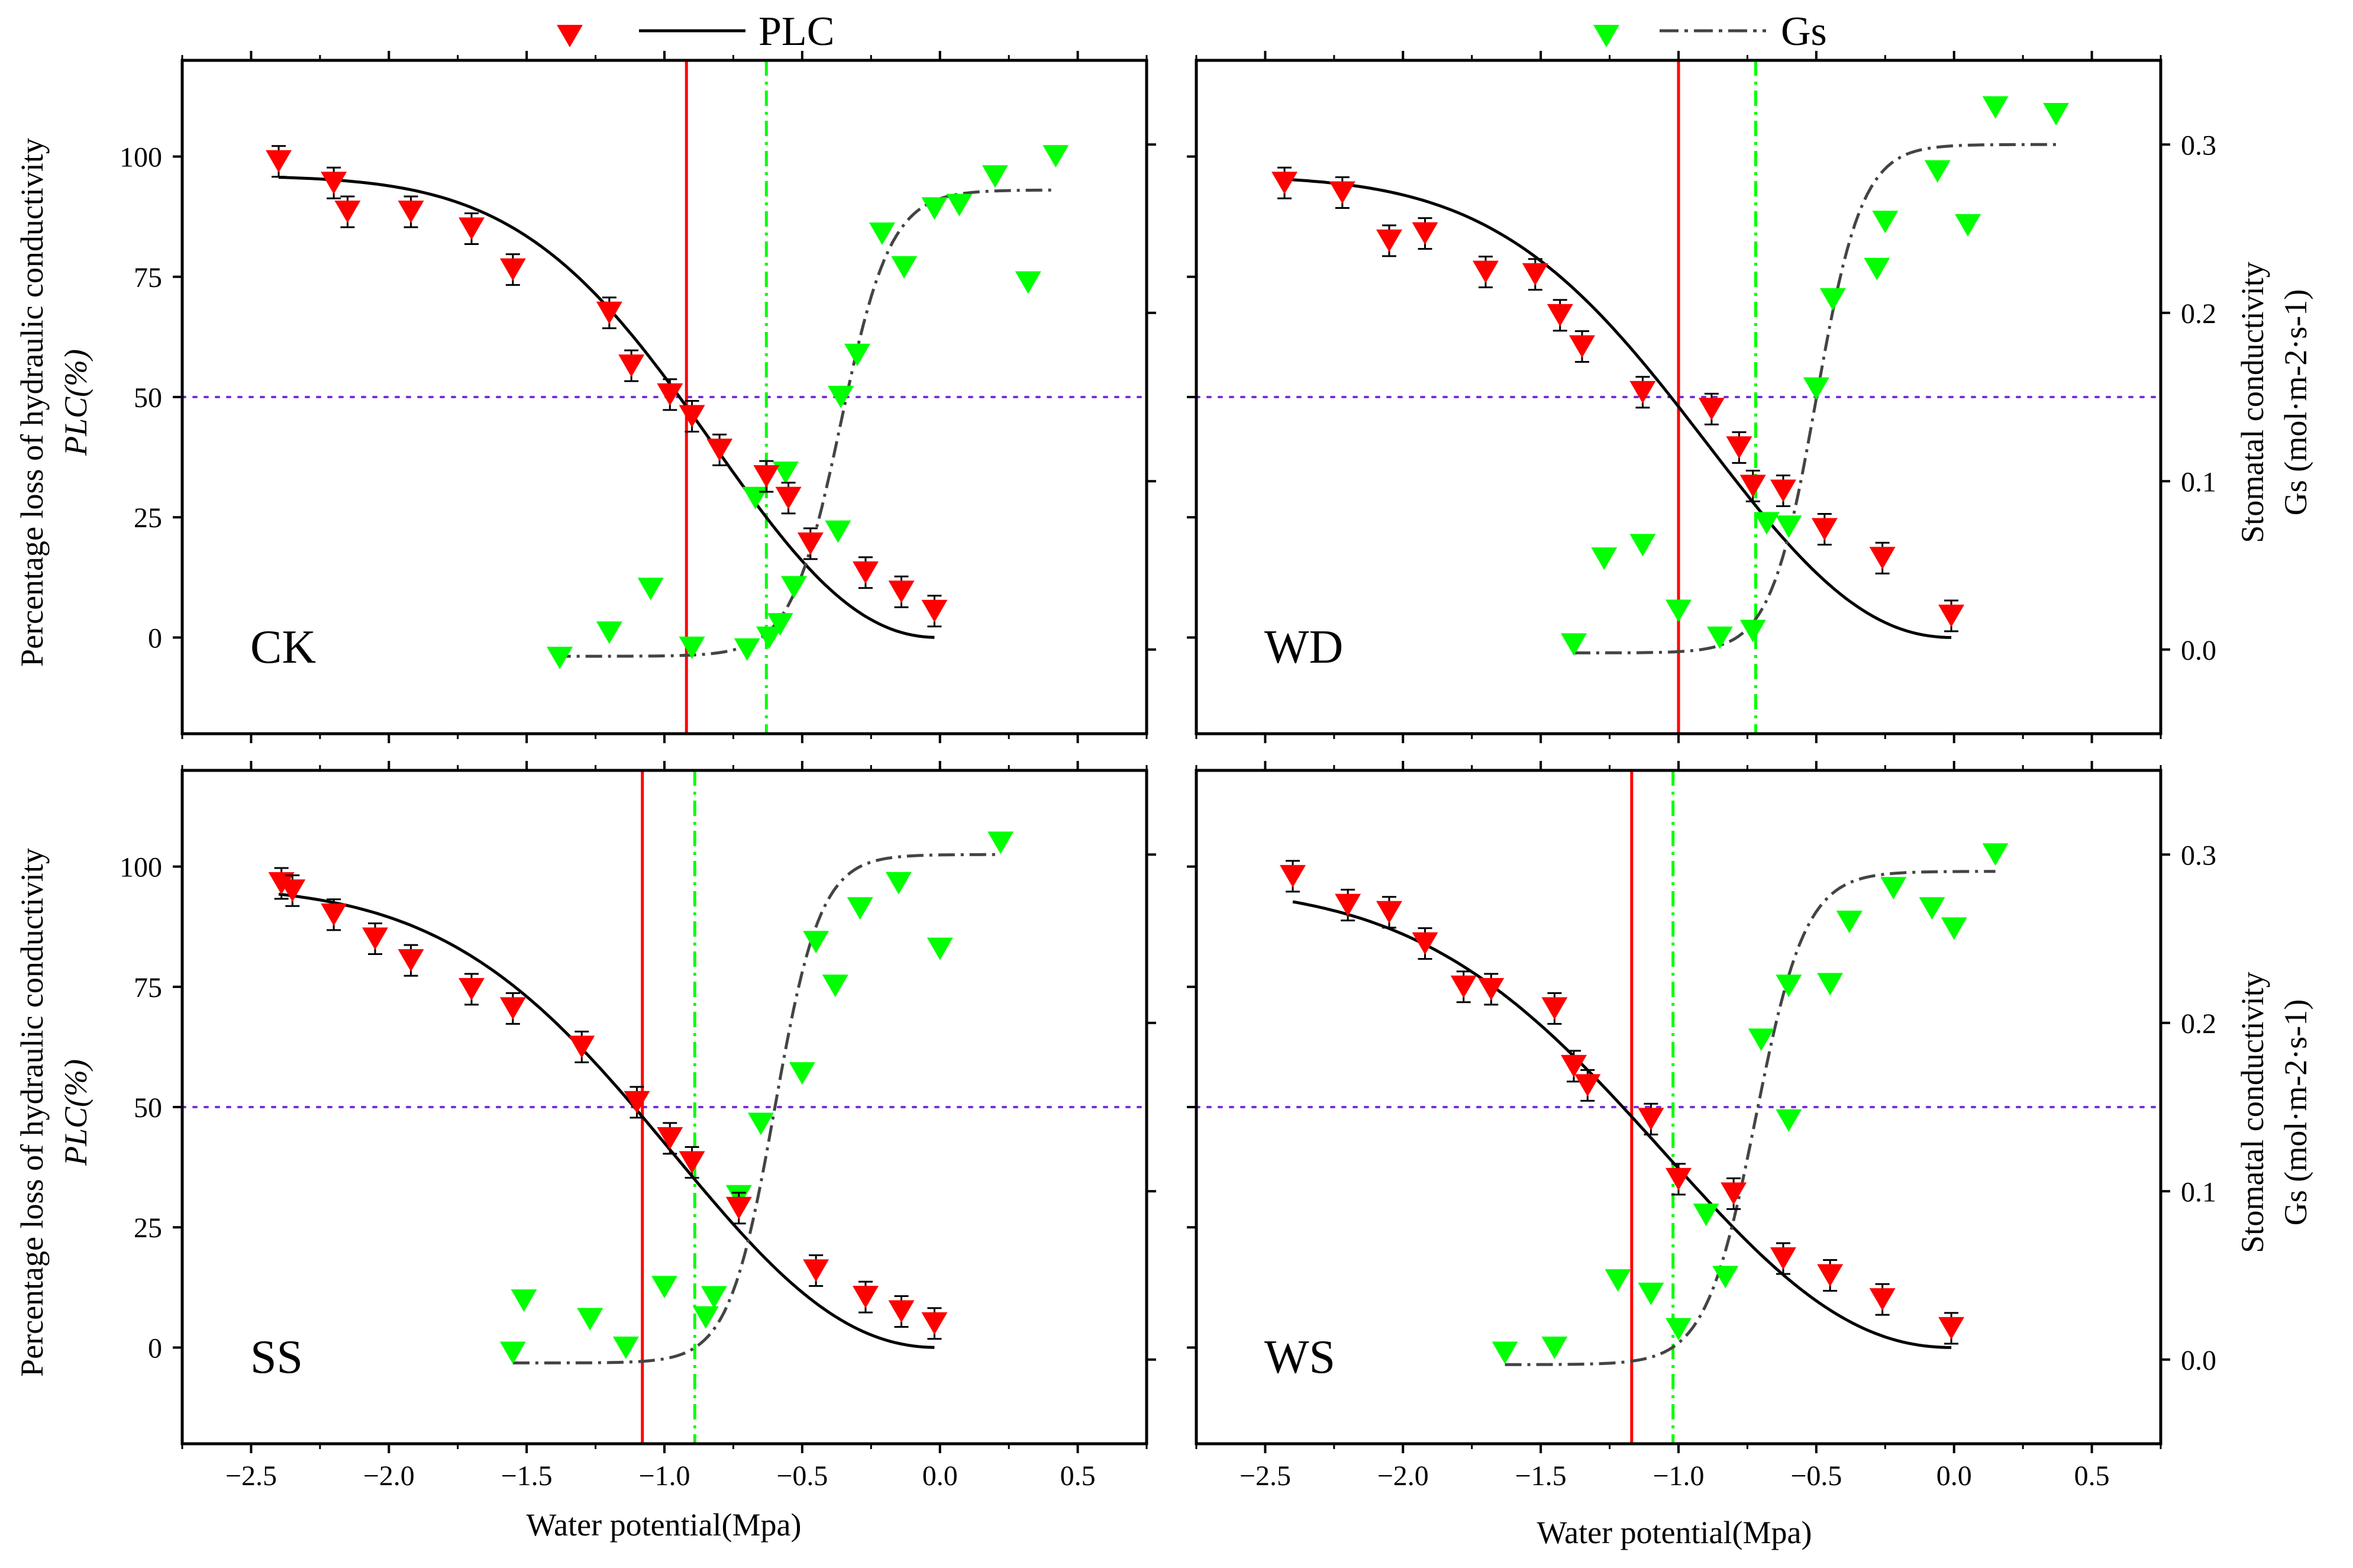 The image size is (2353, 1568). What do you see at coordinates (148, 518) in the screenshot?
I see `y-left-tick-label: 25` at bounding box center [148, 518].